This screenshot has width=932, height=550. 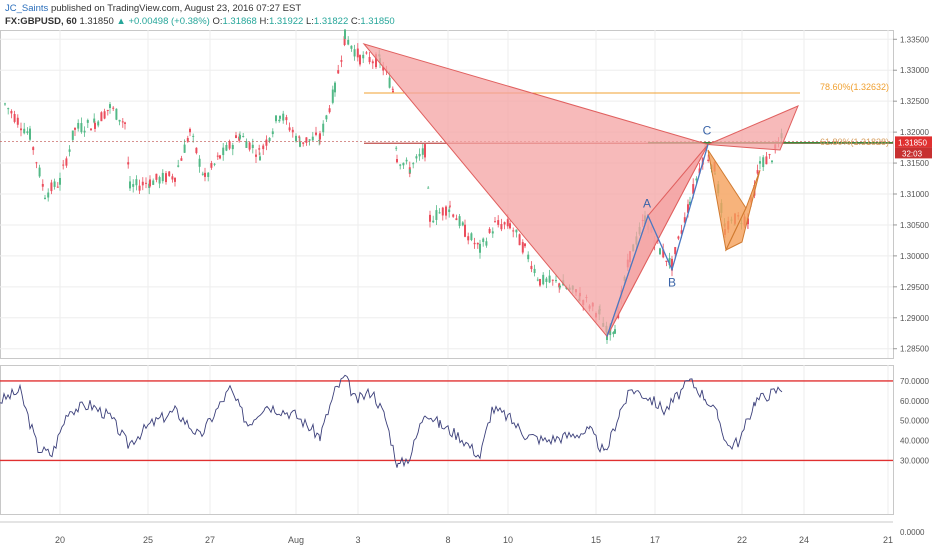 What do you see at coordinates (286, 21) in the screenshot?
I see `high-value: 1.31922` at bounding box center [286, 21].